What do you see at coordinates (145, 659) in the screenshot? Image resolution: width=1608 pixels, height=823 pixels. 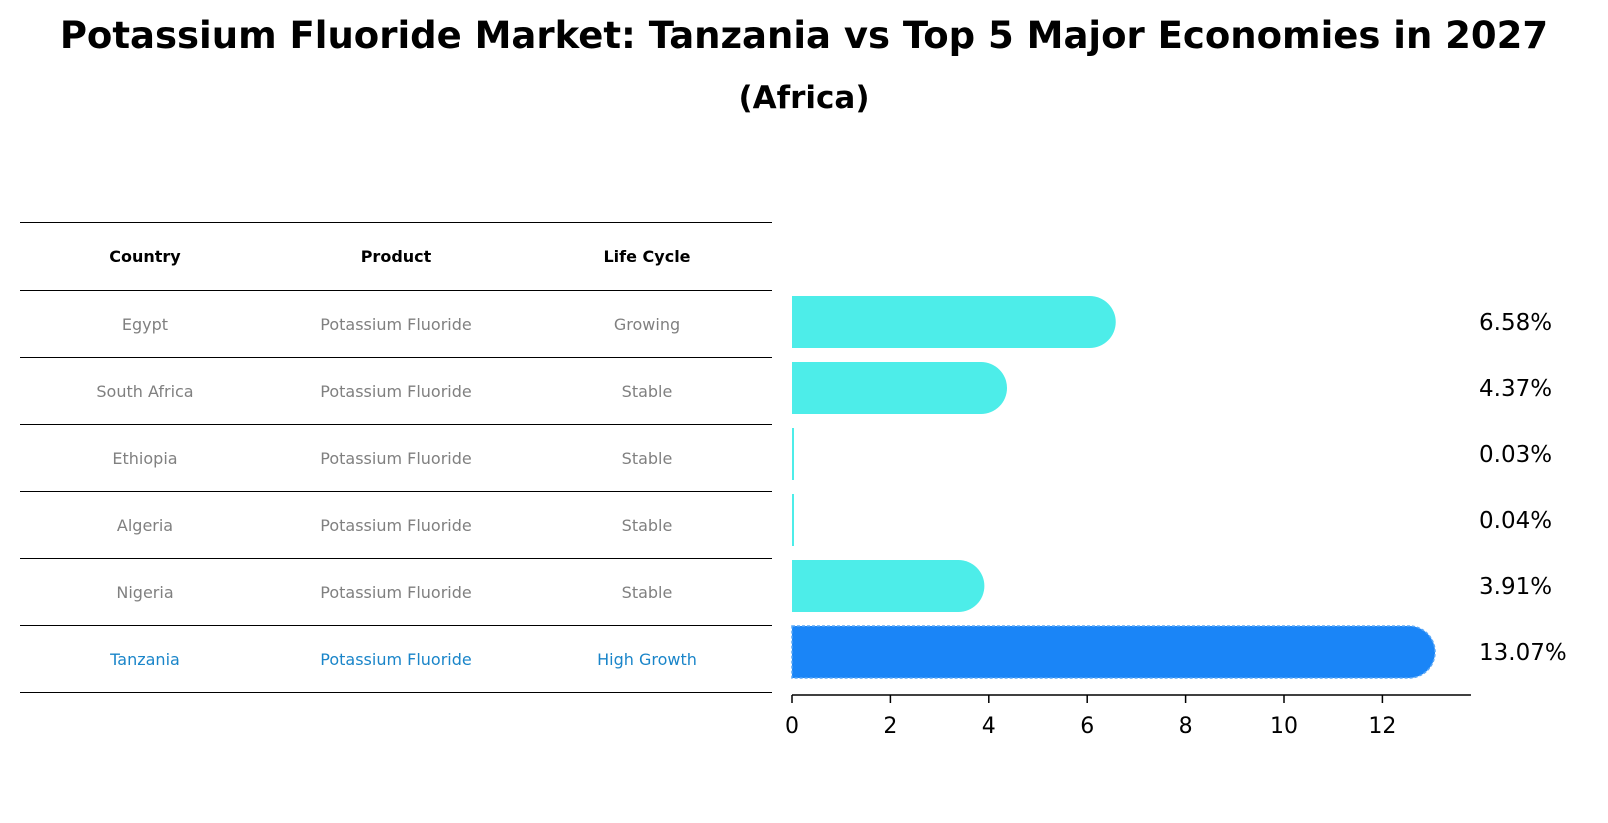 I see `country-cell: Tanzania` at bounding box center [145, 659].